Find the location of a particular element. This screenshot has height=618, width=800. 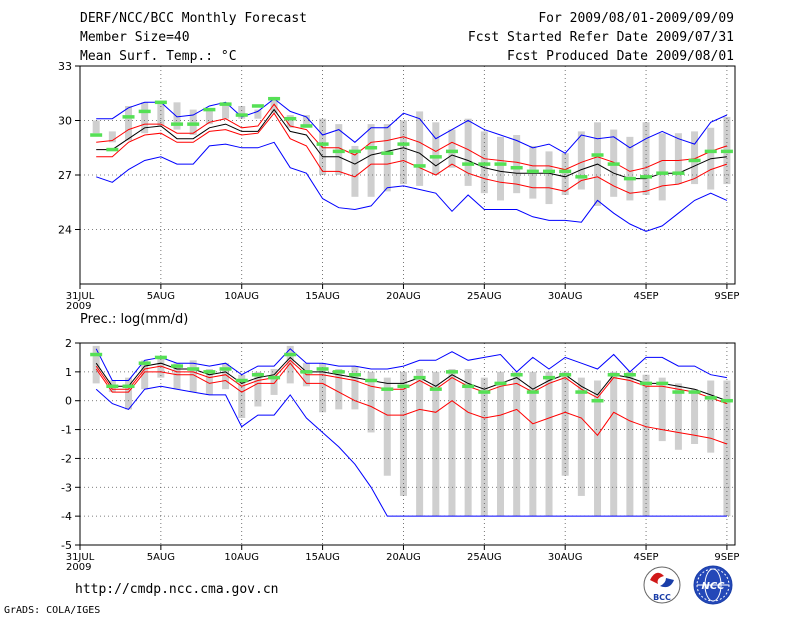

precip-xtick-label: 5AUG is located at coordinates (161, 557).